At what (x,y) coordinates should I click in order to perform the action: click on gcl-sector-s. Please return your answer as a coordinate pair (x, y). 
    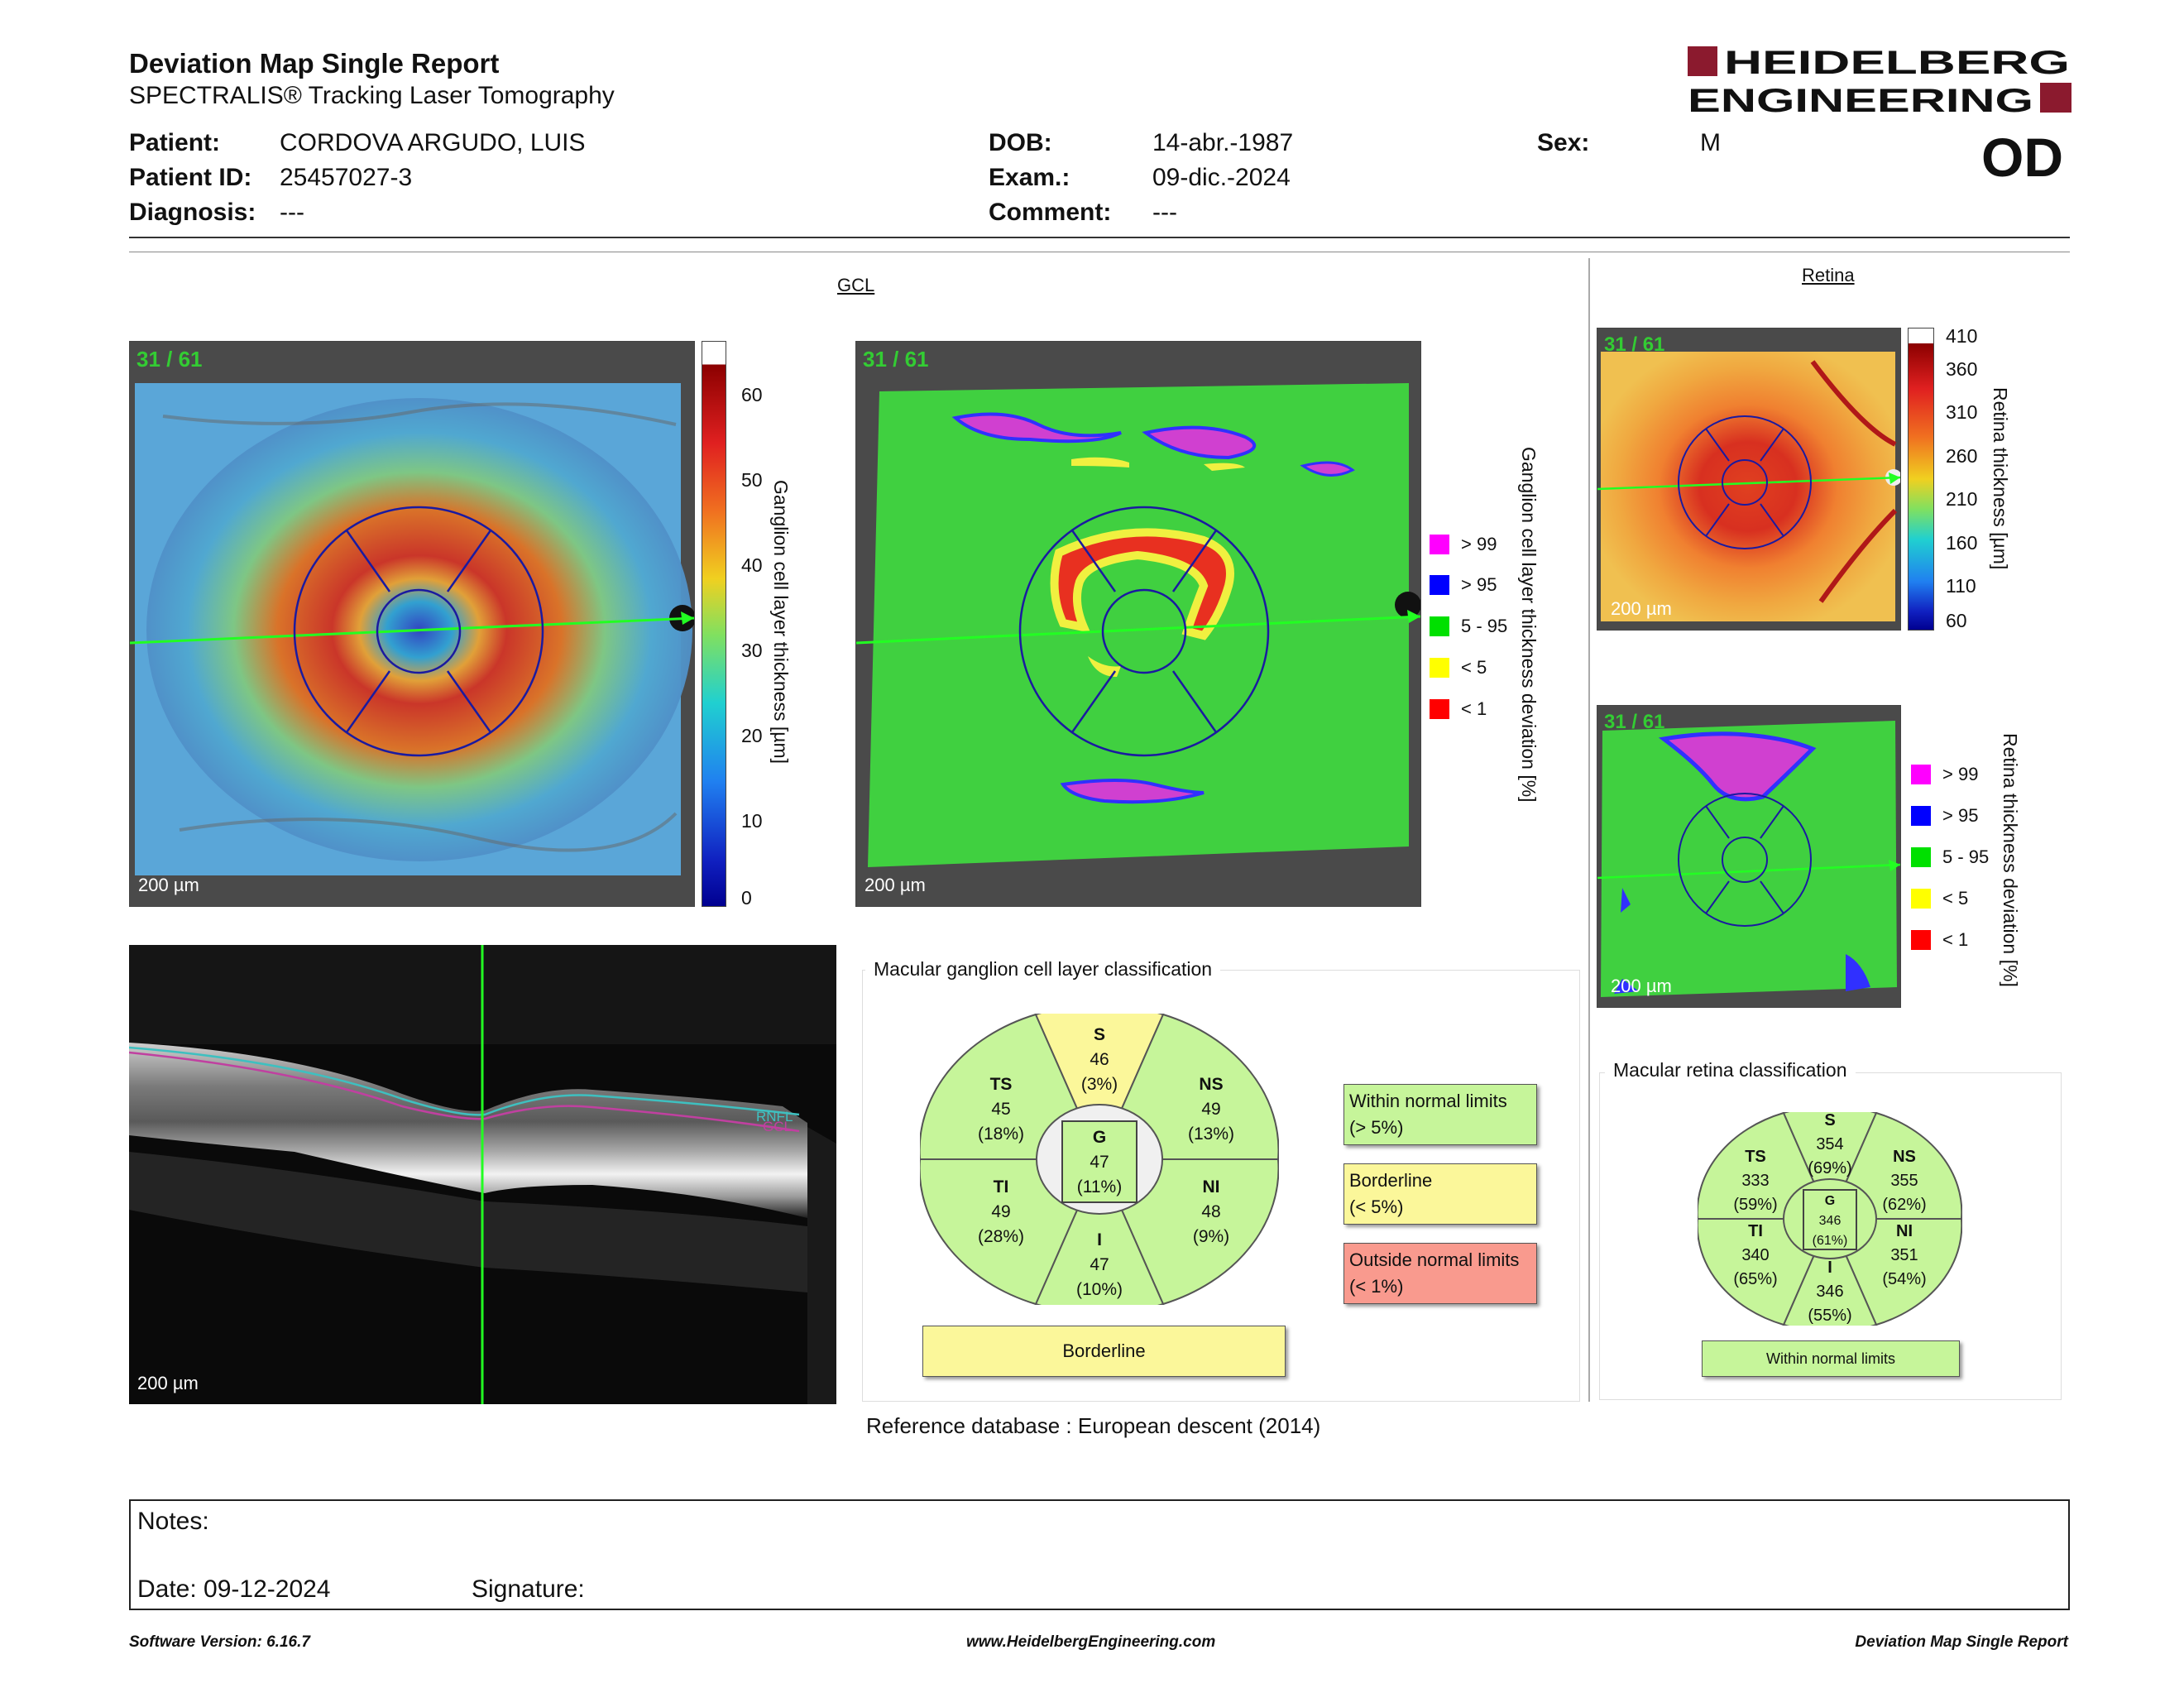
    Looking at the image, I should click on (1099, 1088).